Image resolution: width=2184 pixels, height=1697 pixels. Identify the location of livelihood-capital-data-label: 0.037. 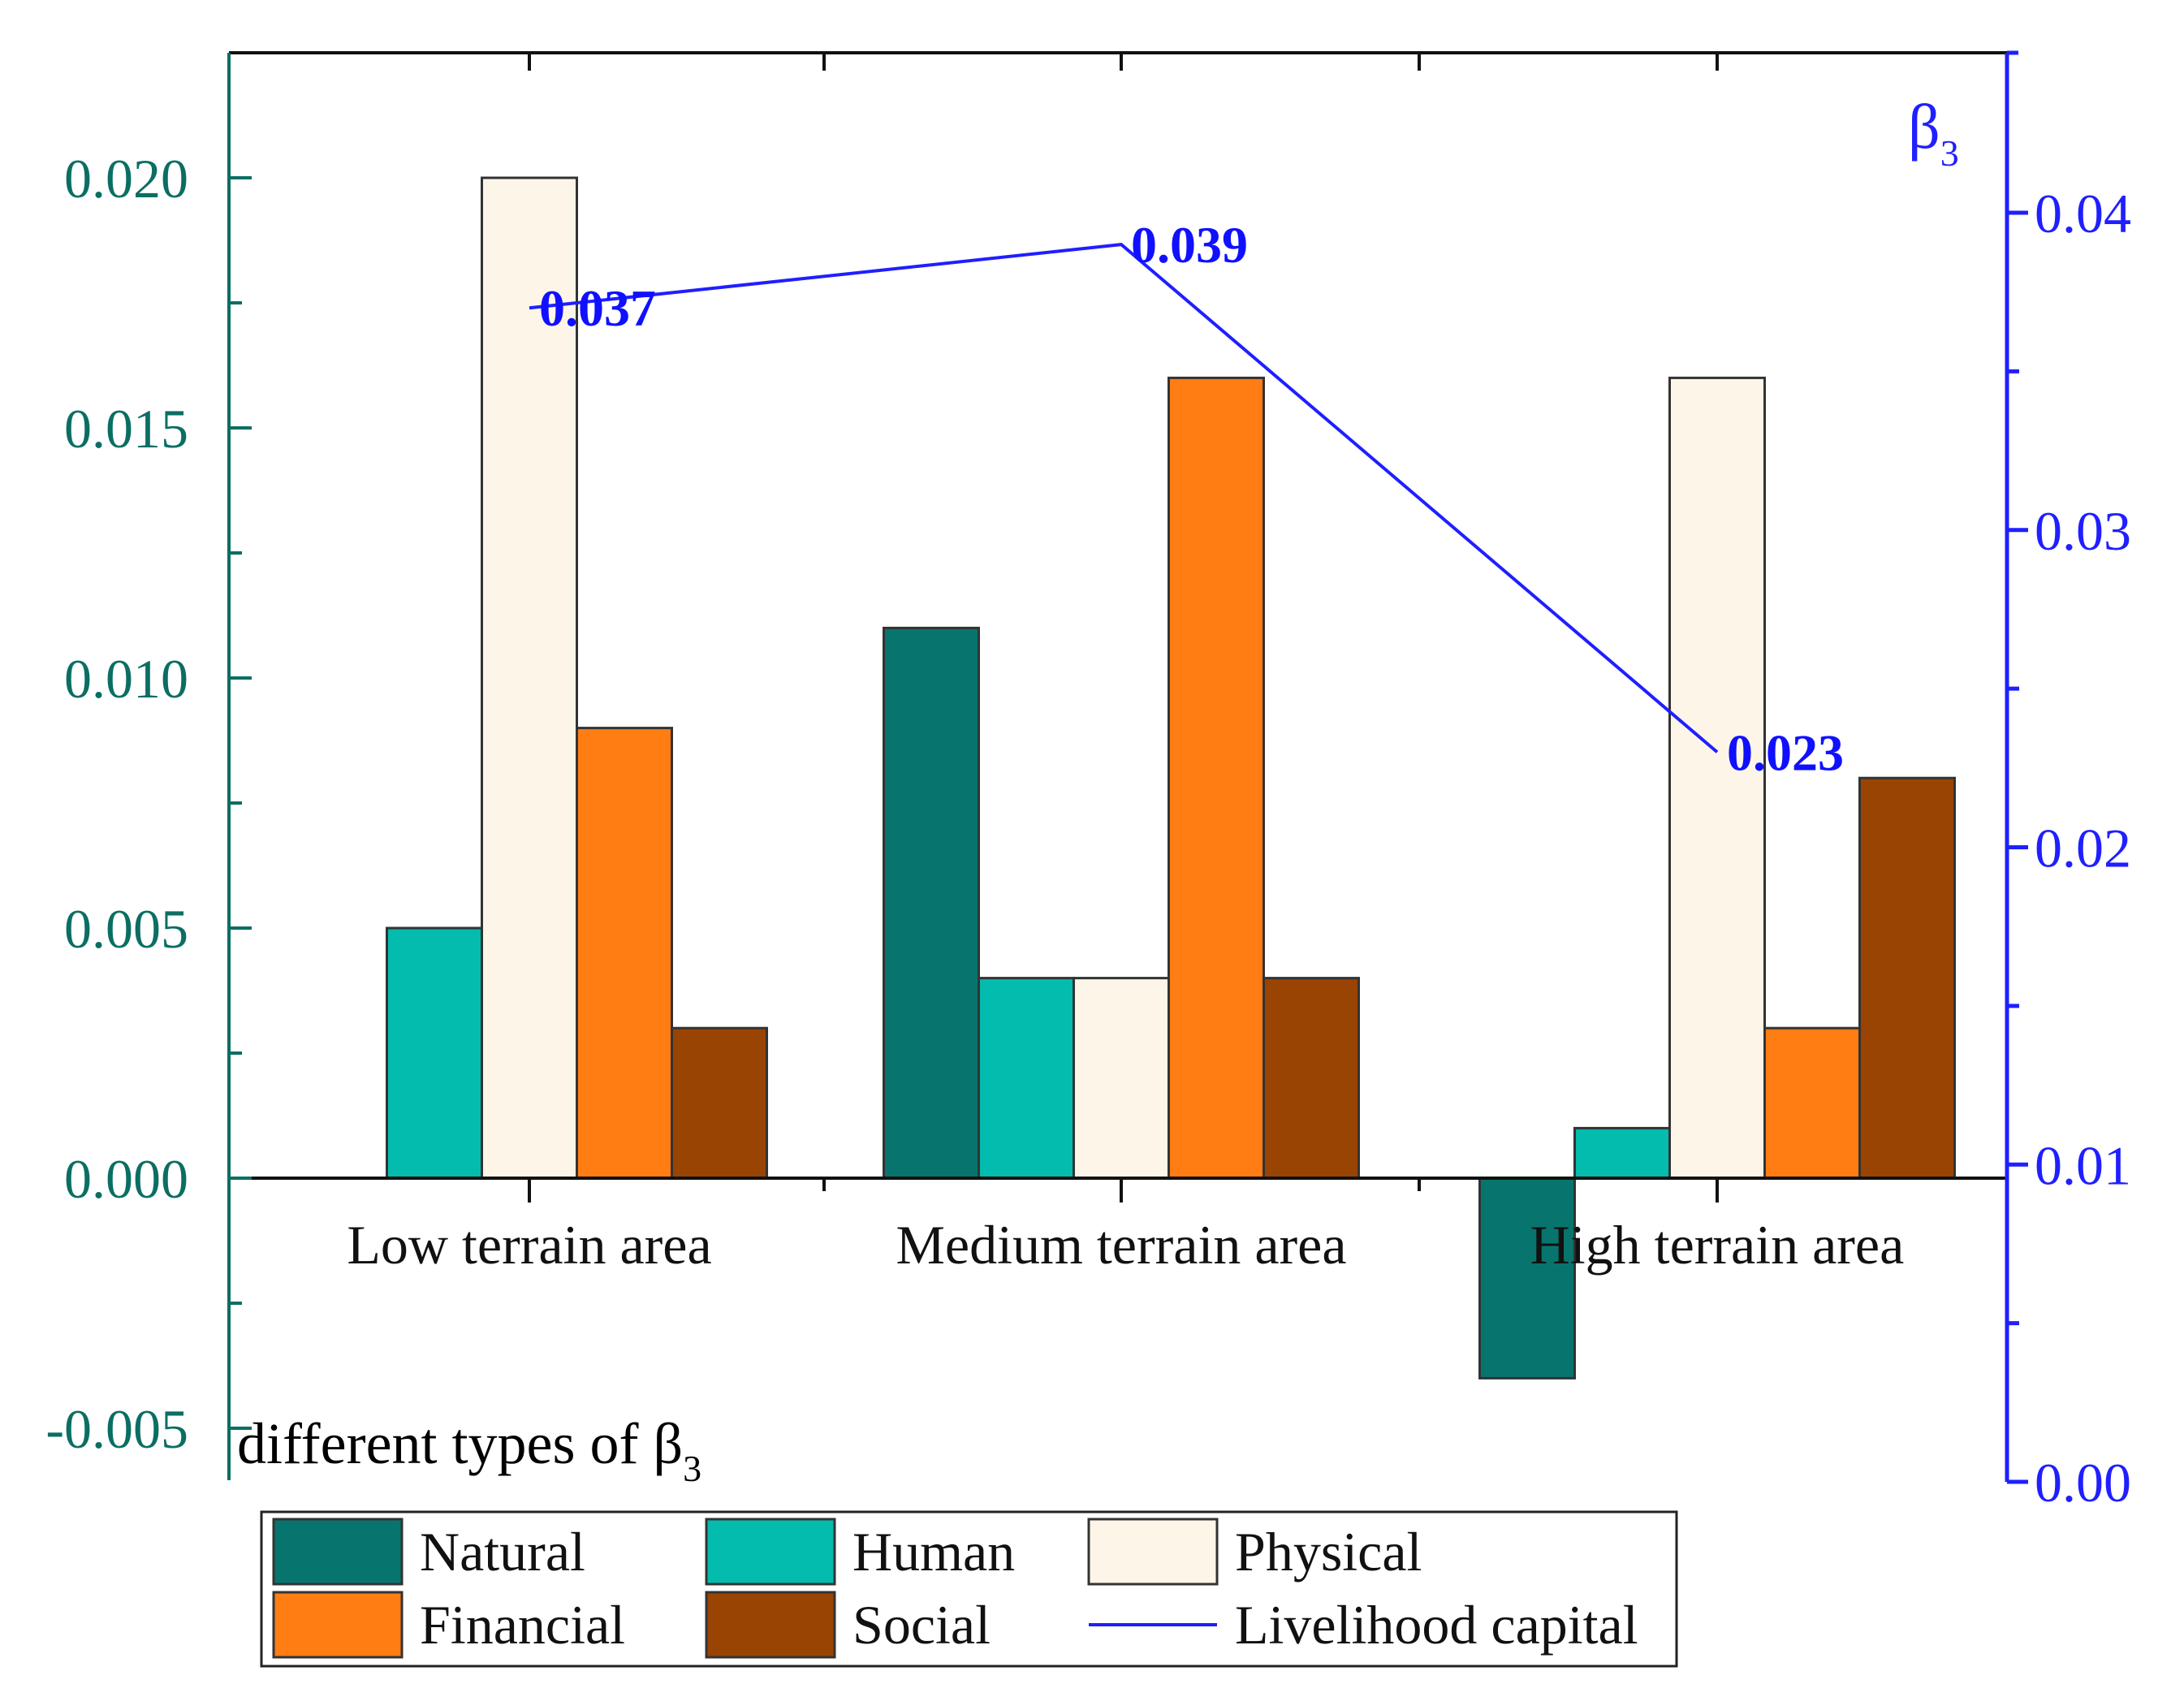
(598, 308).